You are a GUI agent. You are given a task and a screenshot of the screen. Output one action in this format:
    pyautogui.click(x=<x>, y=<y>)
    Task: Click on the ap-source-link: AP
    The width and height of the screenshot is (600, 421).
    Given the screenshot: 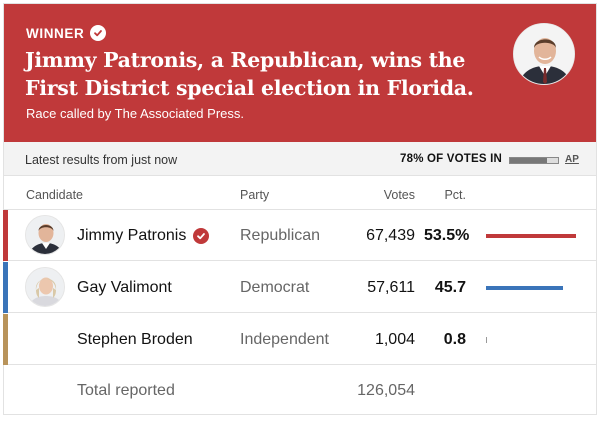 What is the action you would take?
    pyautogui.click(x=572, y=159)
    